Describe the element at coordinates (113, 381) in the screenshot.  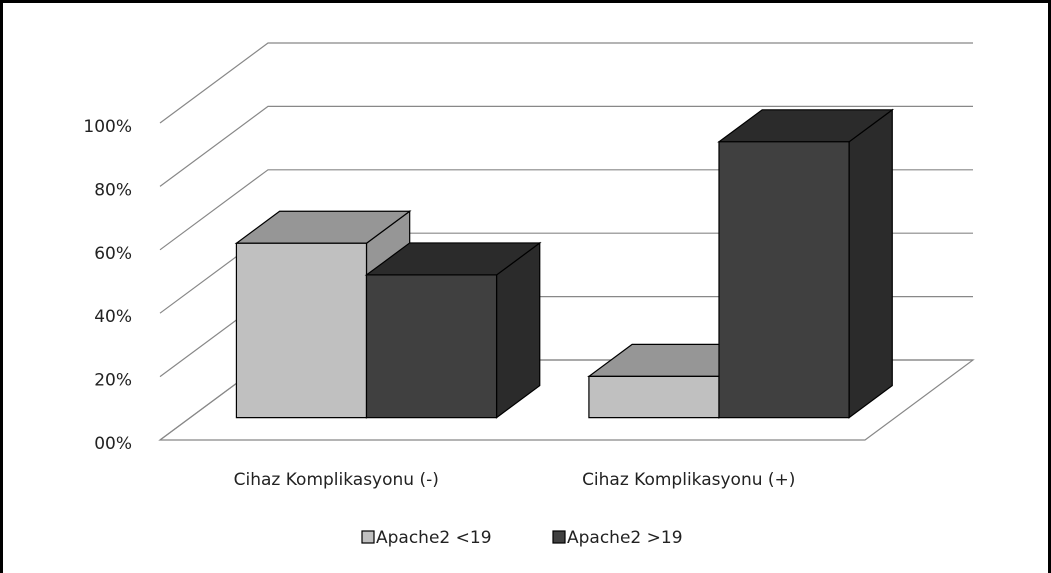
I see `y-tick-label: 20%` at that location.